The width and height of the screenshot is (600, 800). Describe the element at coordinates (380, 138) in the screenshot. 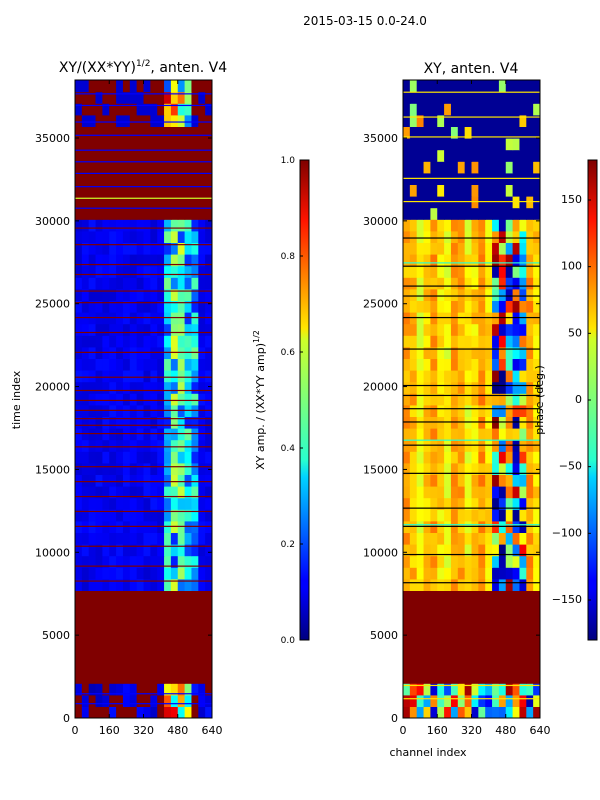

I see `phase-ytick-label: 35000` at that location.